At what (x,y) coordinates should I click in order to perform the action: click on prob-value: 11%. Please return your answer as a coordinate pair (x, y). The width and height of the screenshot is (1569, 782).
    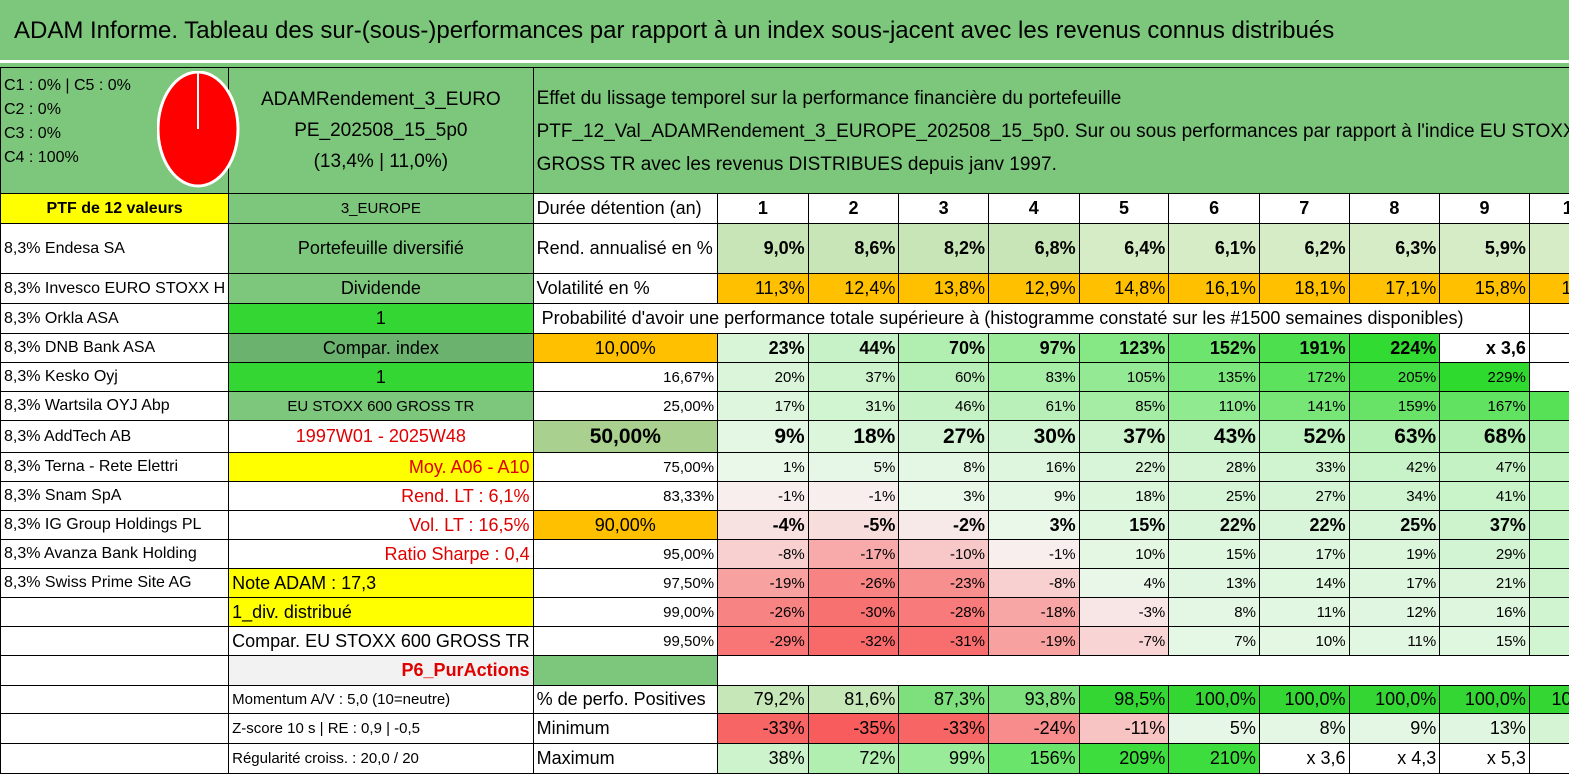
    Looking at the image, I should click on (1394, 641).